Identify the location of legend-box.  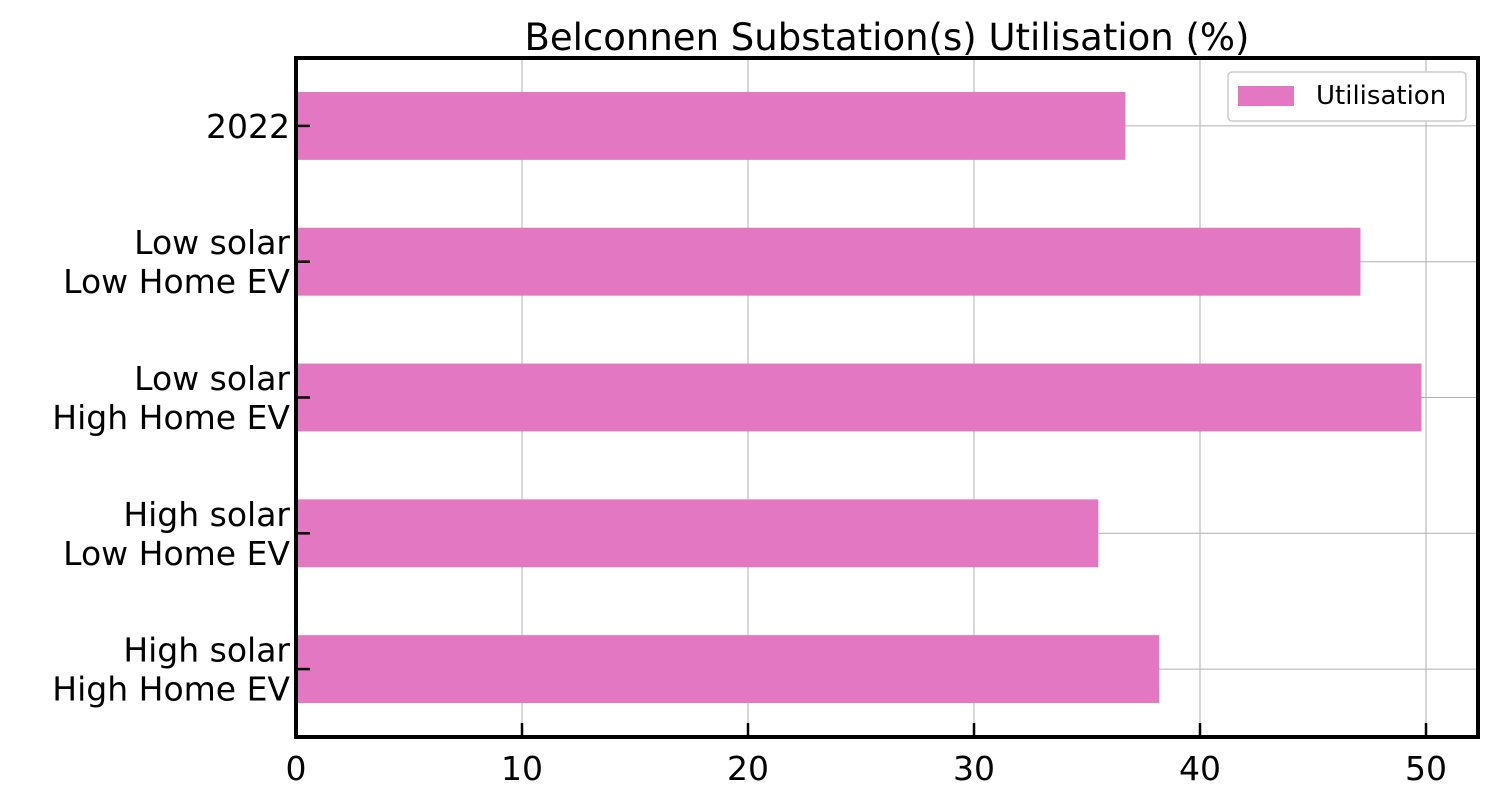
(1347, 96).